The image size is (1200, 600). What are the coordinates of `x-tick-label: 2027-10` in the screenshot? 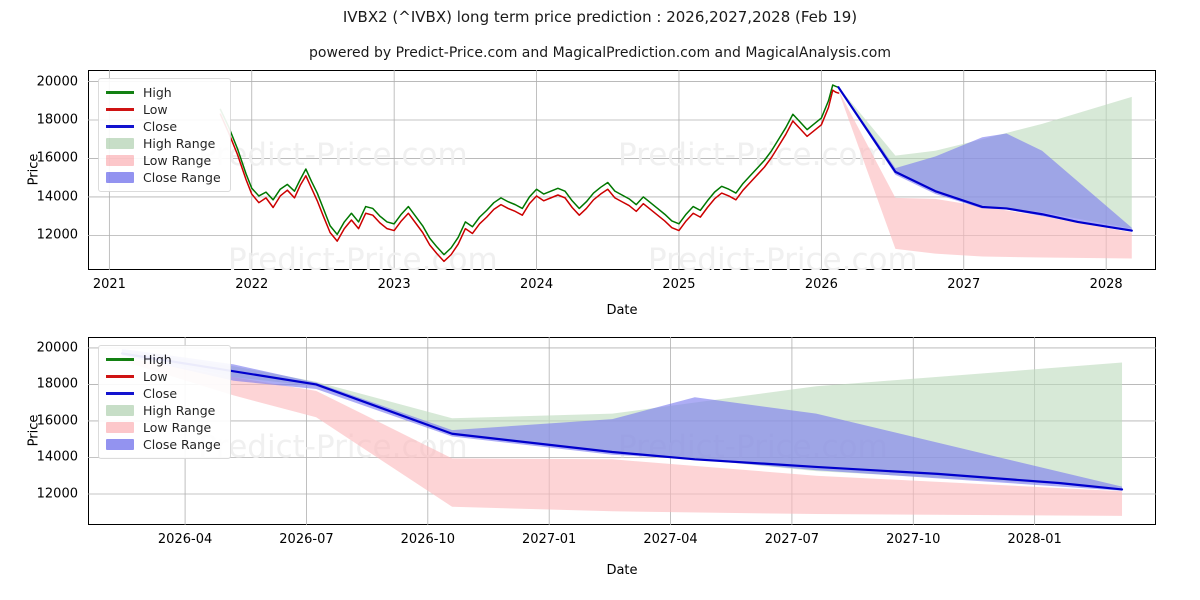 It's located at (913, 539).